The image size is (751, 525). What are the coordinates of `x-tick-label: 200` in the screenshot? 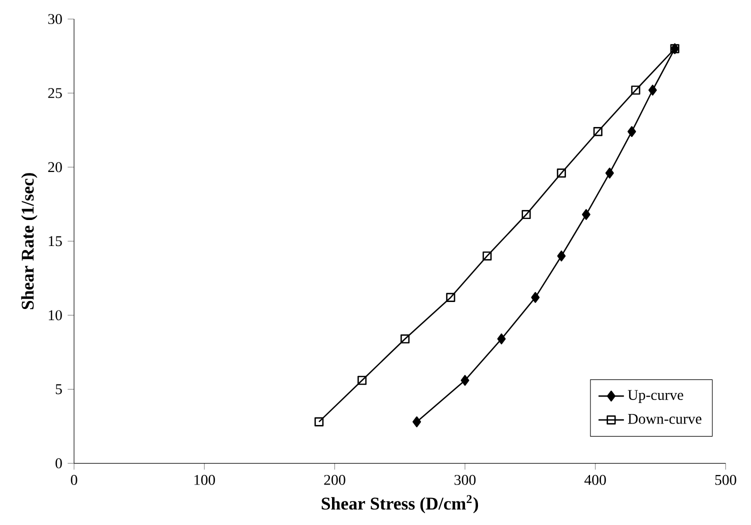 It's located at (335, 480).